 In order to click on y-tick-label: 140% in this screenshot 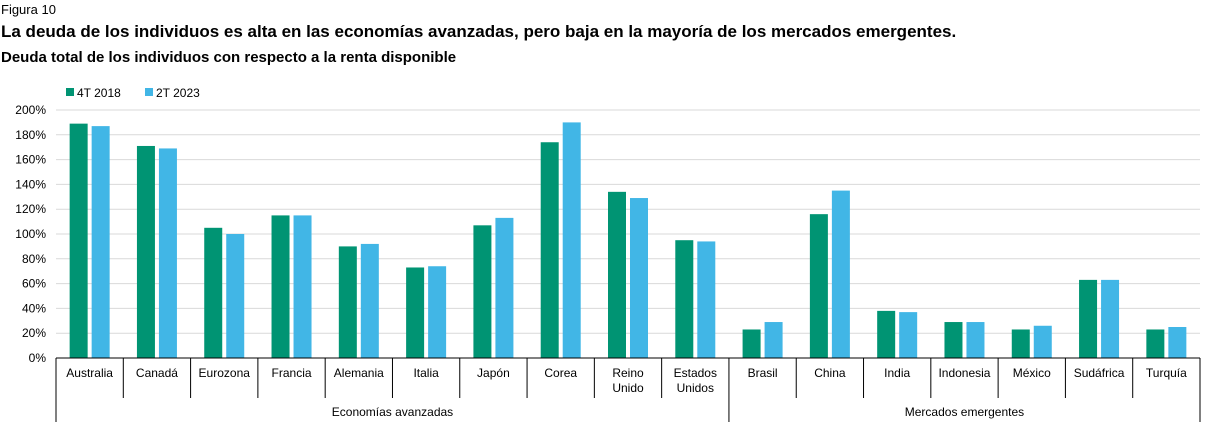, I will do `click(30, 184)`.